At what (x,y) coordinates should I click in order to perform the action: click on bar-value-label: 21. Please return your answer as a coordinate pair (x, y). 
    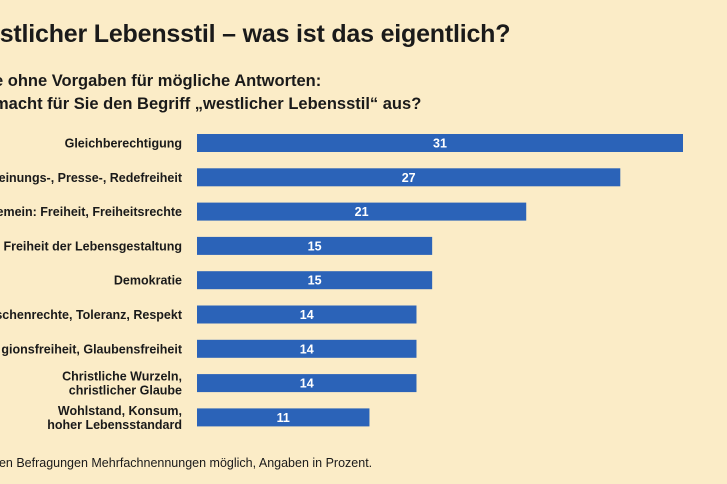
    Looking at the image, I should click on (362, 212).